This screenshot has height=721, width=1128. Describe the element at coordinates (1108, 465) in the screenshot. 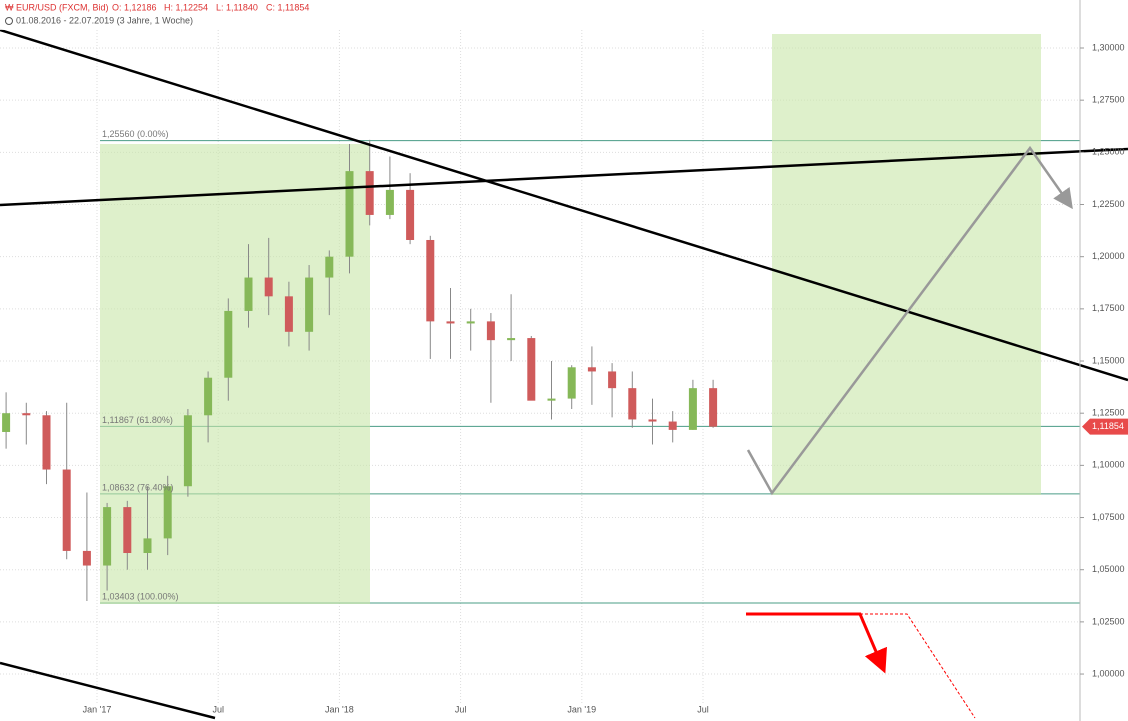

I see `y-tick-label: 1,10000` at that location.